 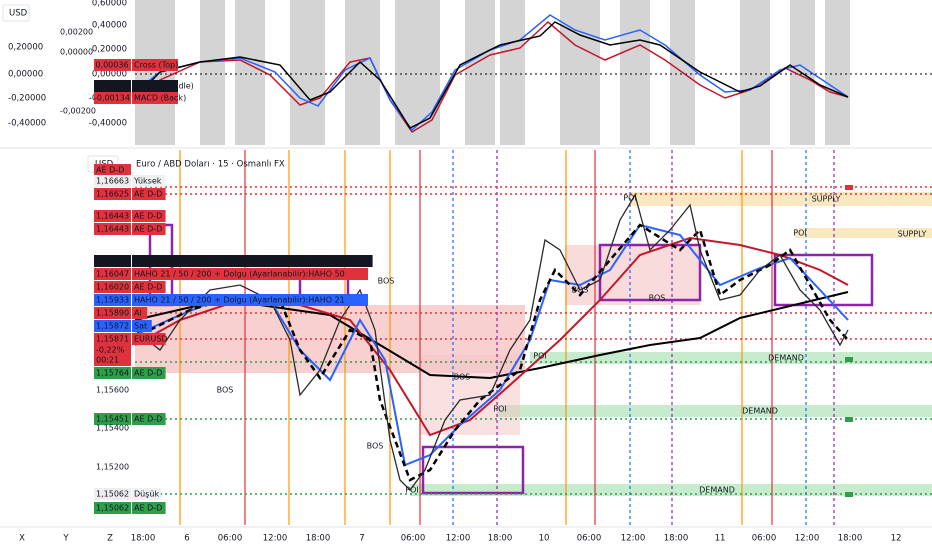 I want to click on time-label: Y, so click(x=65, y=539).